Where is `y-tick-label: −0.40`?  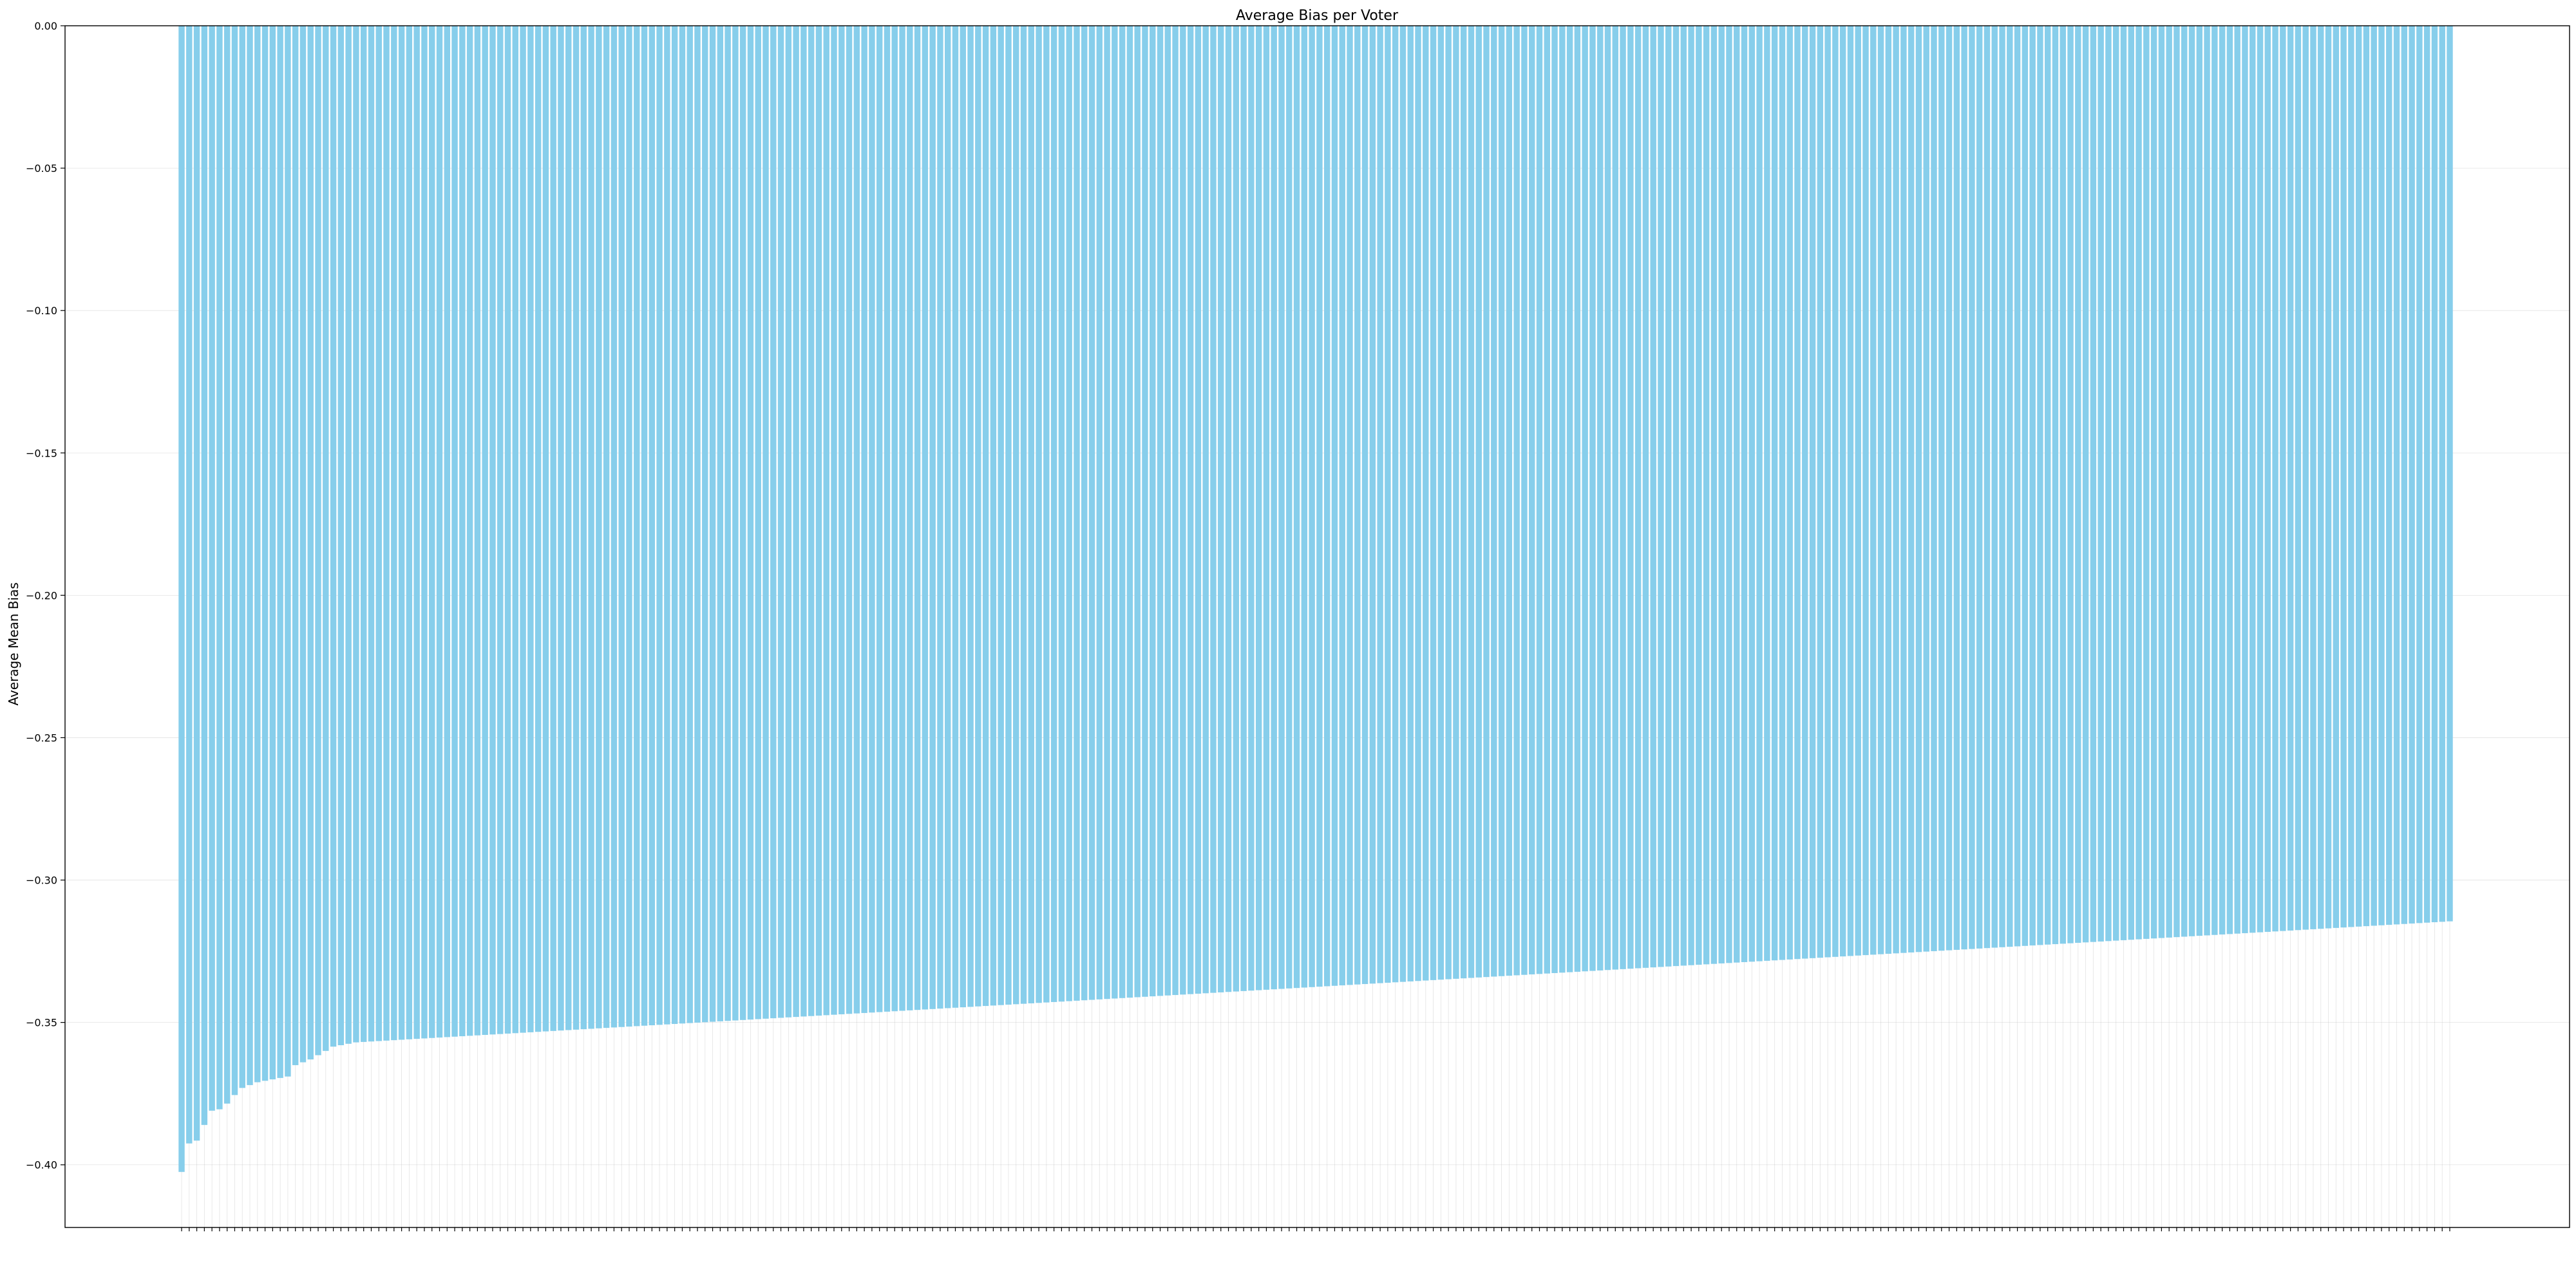 y-tick-label: −0.40 is located at coordinates (42, 1165).